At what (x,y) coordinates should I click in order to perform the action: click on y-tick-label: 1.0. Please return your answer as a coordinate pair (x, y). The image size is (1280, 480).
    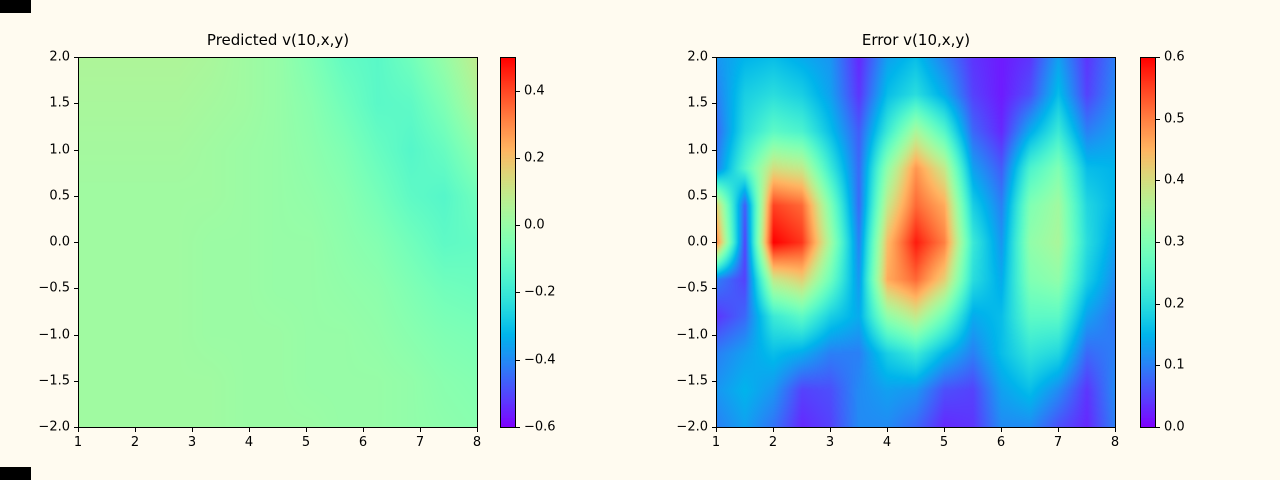
    Looking at the image, I should click on (59, 149).